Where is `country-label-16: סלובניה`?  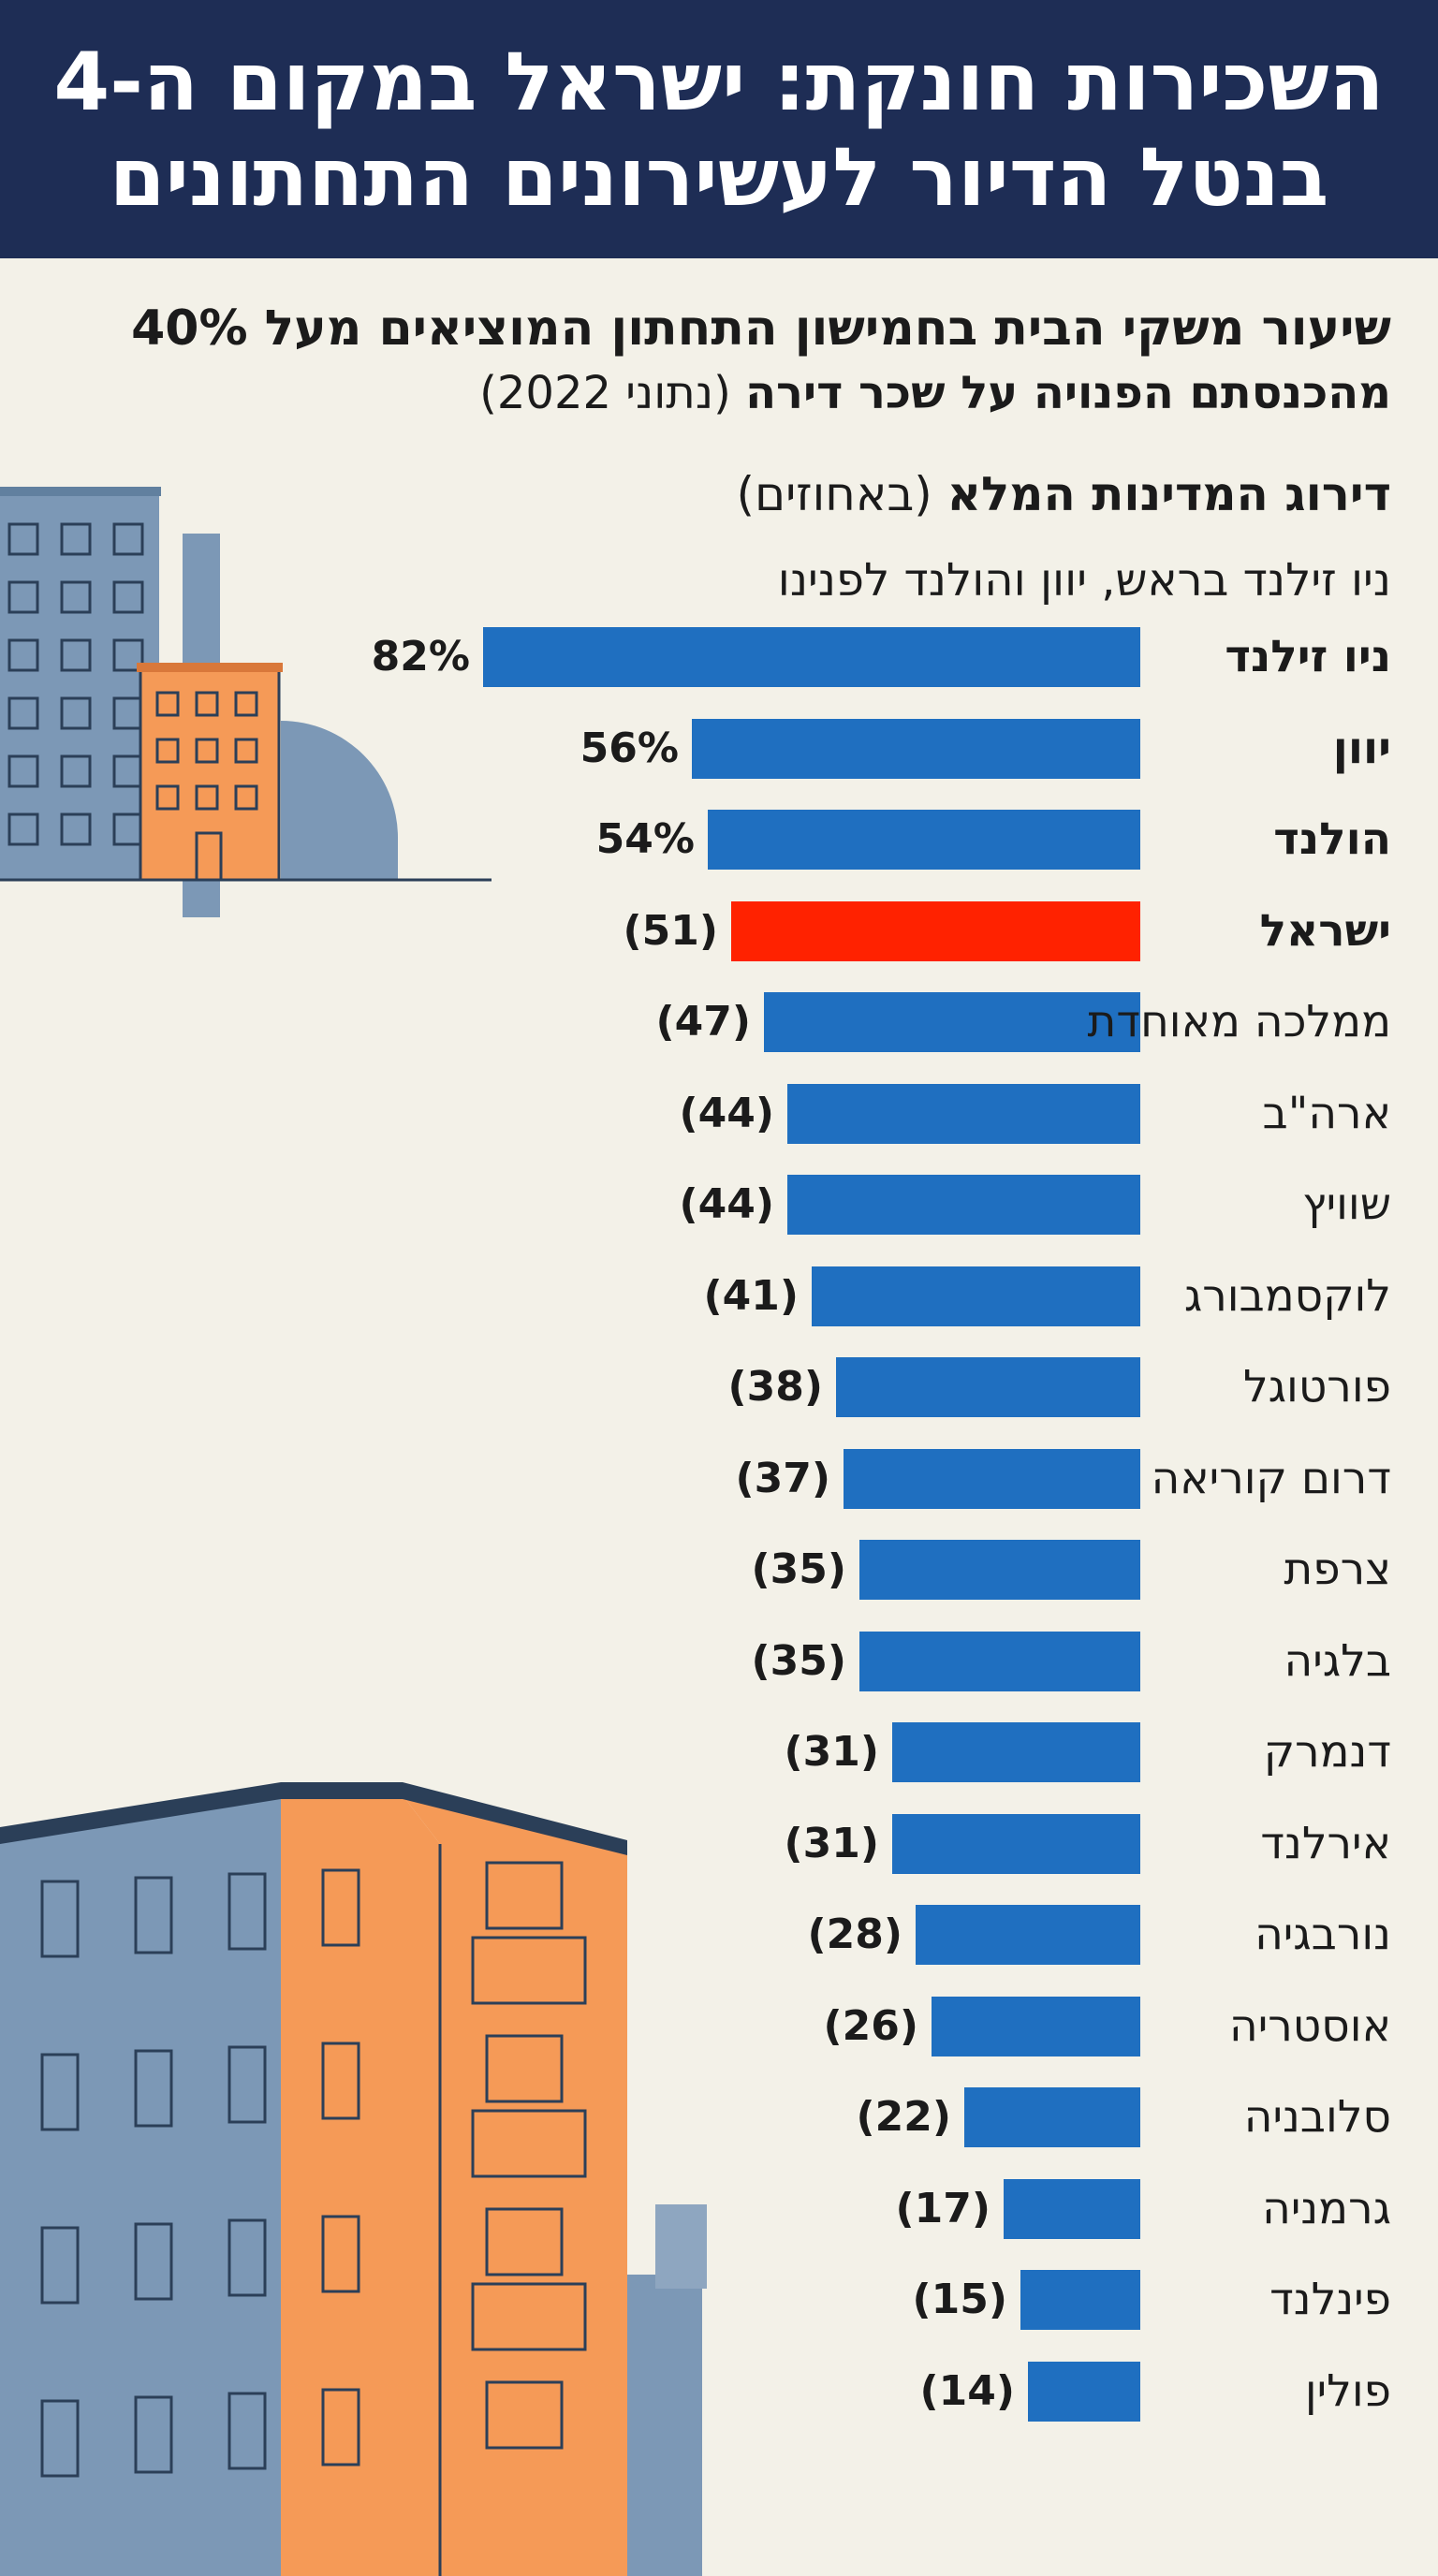 country-label-16: סלובניה is located at coordinates (1317, 2117).